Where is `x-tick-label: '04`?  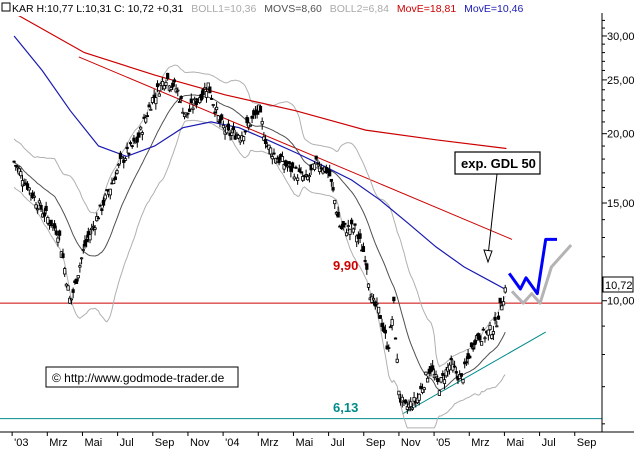
x-tick-label: '04 is located at coordinates (232, 443).